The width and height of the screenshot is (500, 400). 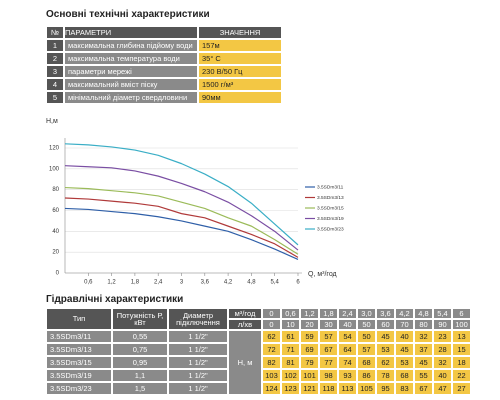 I want to click on head-value: 105, so click(x=366, y=388).